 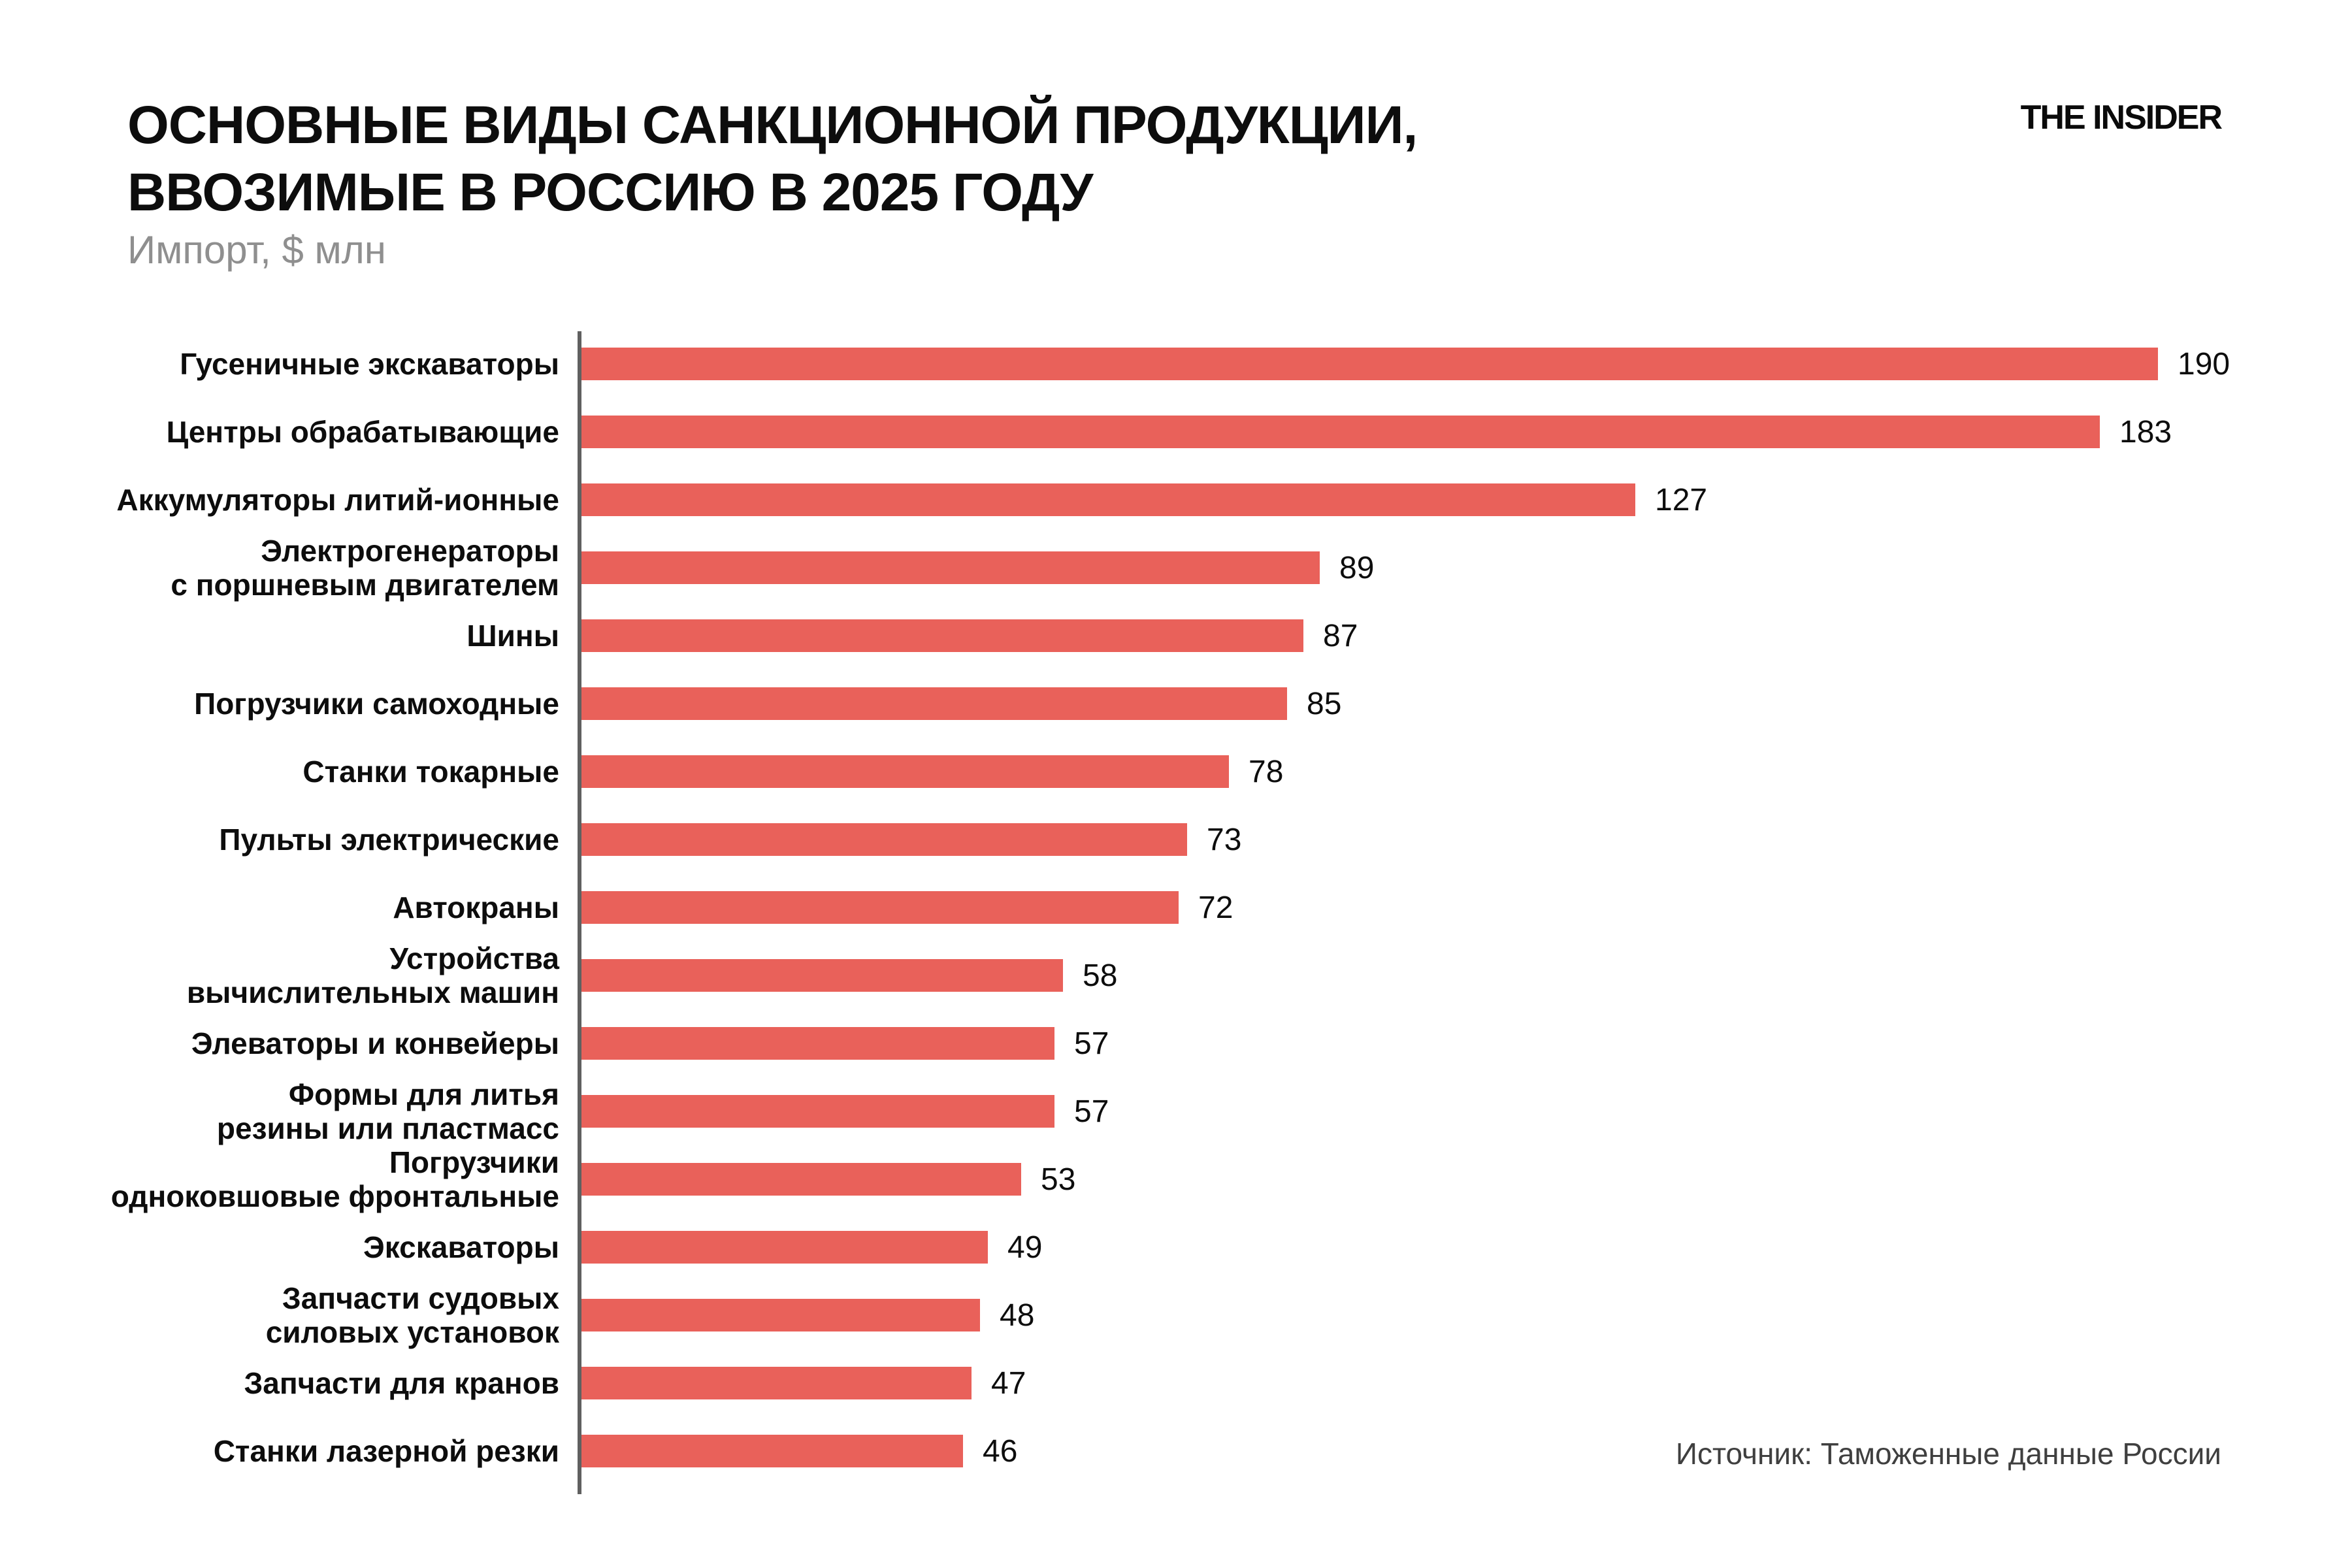 I want to click on category-label: Погрузчики самоходные, so click(x=376, y=704).